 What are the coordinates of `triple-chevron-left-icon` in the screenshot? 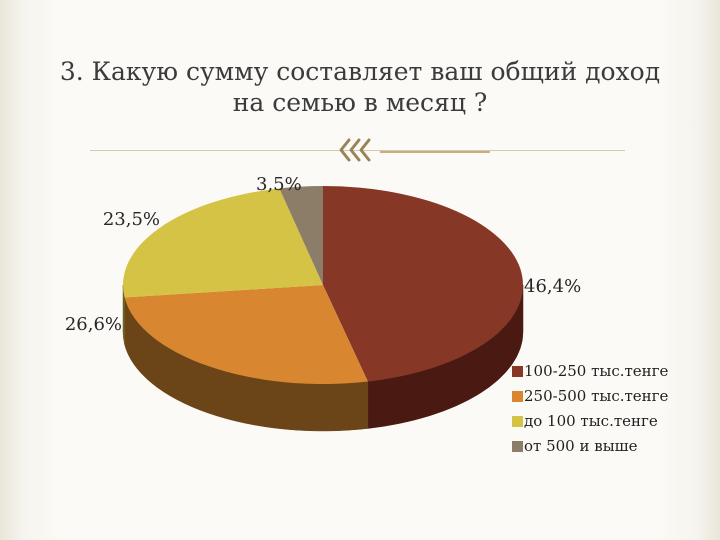 It's located at (355, 150).